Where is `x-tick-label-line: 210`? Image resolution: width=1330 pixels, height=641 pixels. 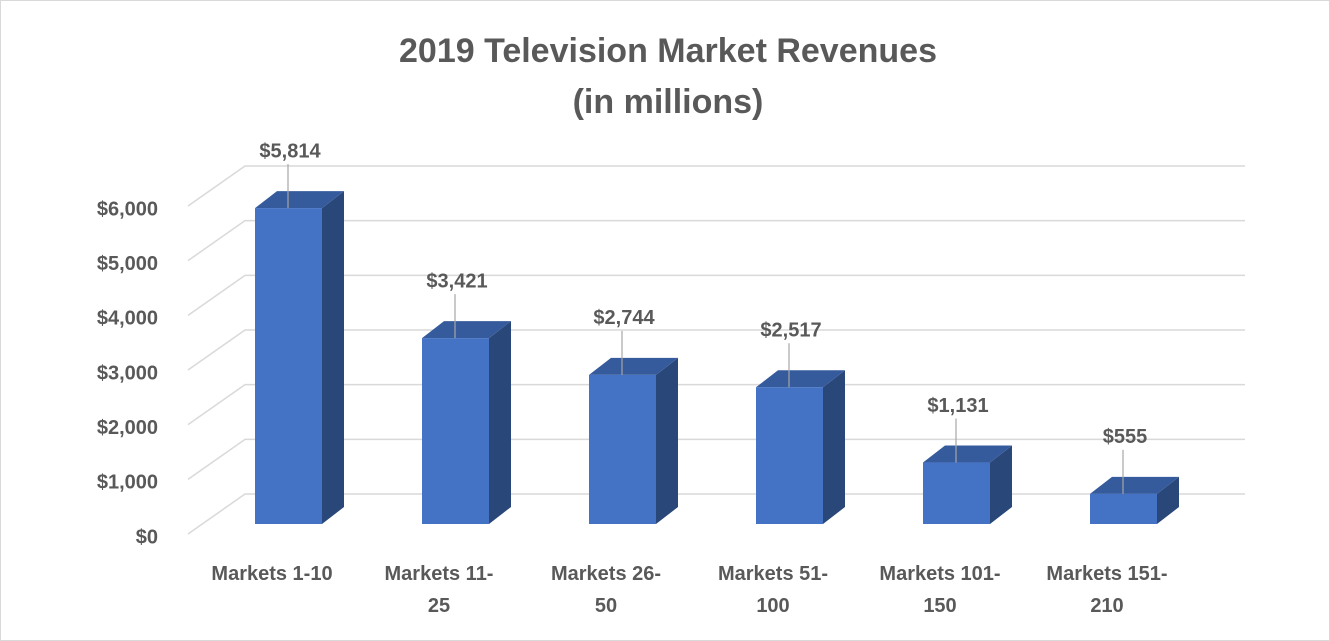
x-tick-label-line: 210 is located at coordinates (1106, 606).